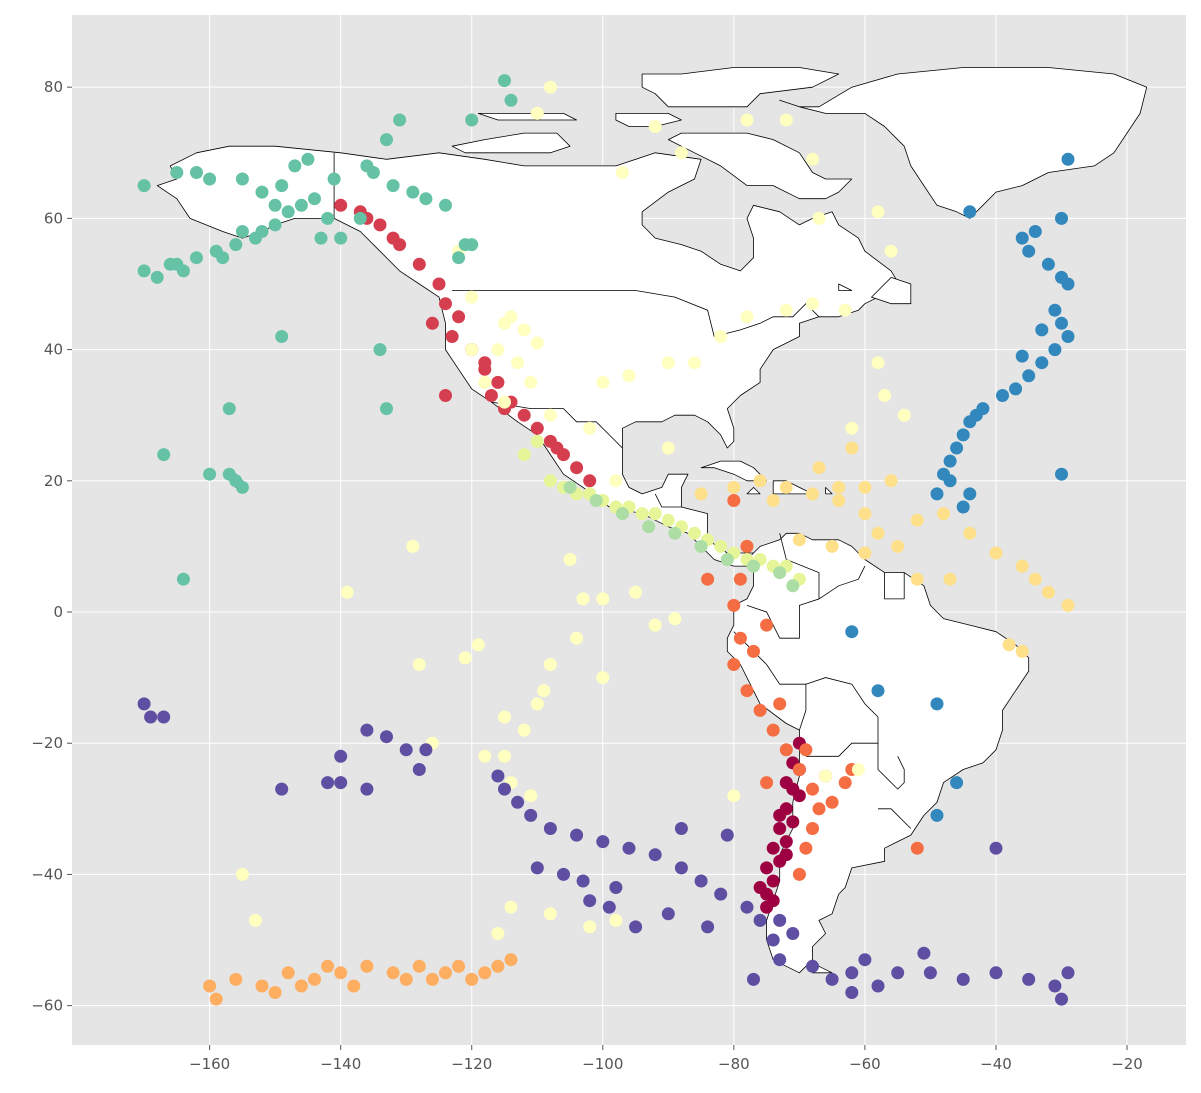  I want to click on y-tick-label: −60, so click(47, 1006).